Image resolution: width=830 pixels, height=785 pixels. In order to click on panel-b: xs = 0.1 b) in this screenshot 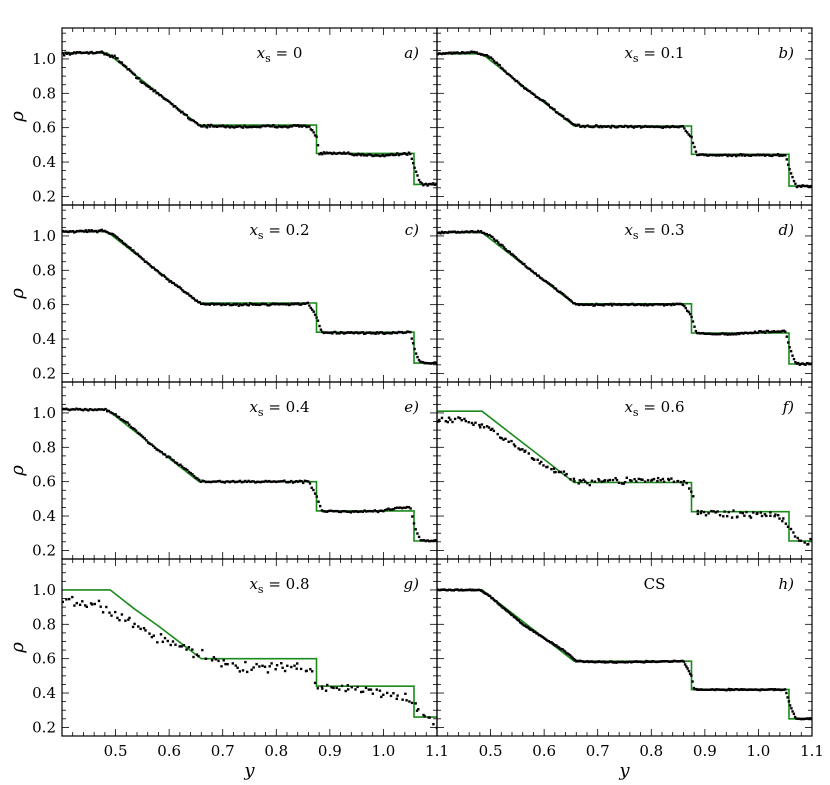, I will do `click(624, 116)`.